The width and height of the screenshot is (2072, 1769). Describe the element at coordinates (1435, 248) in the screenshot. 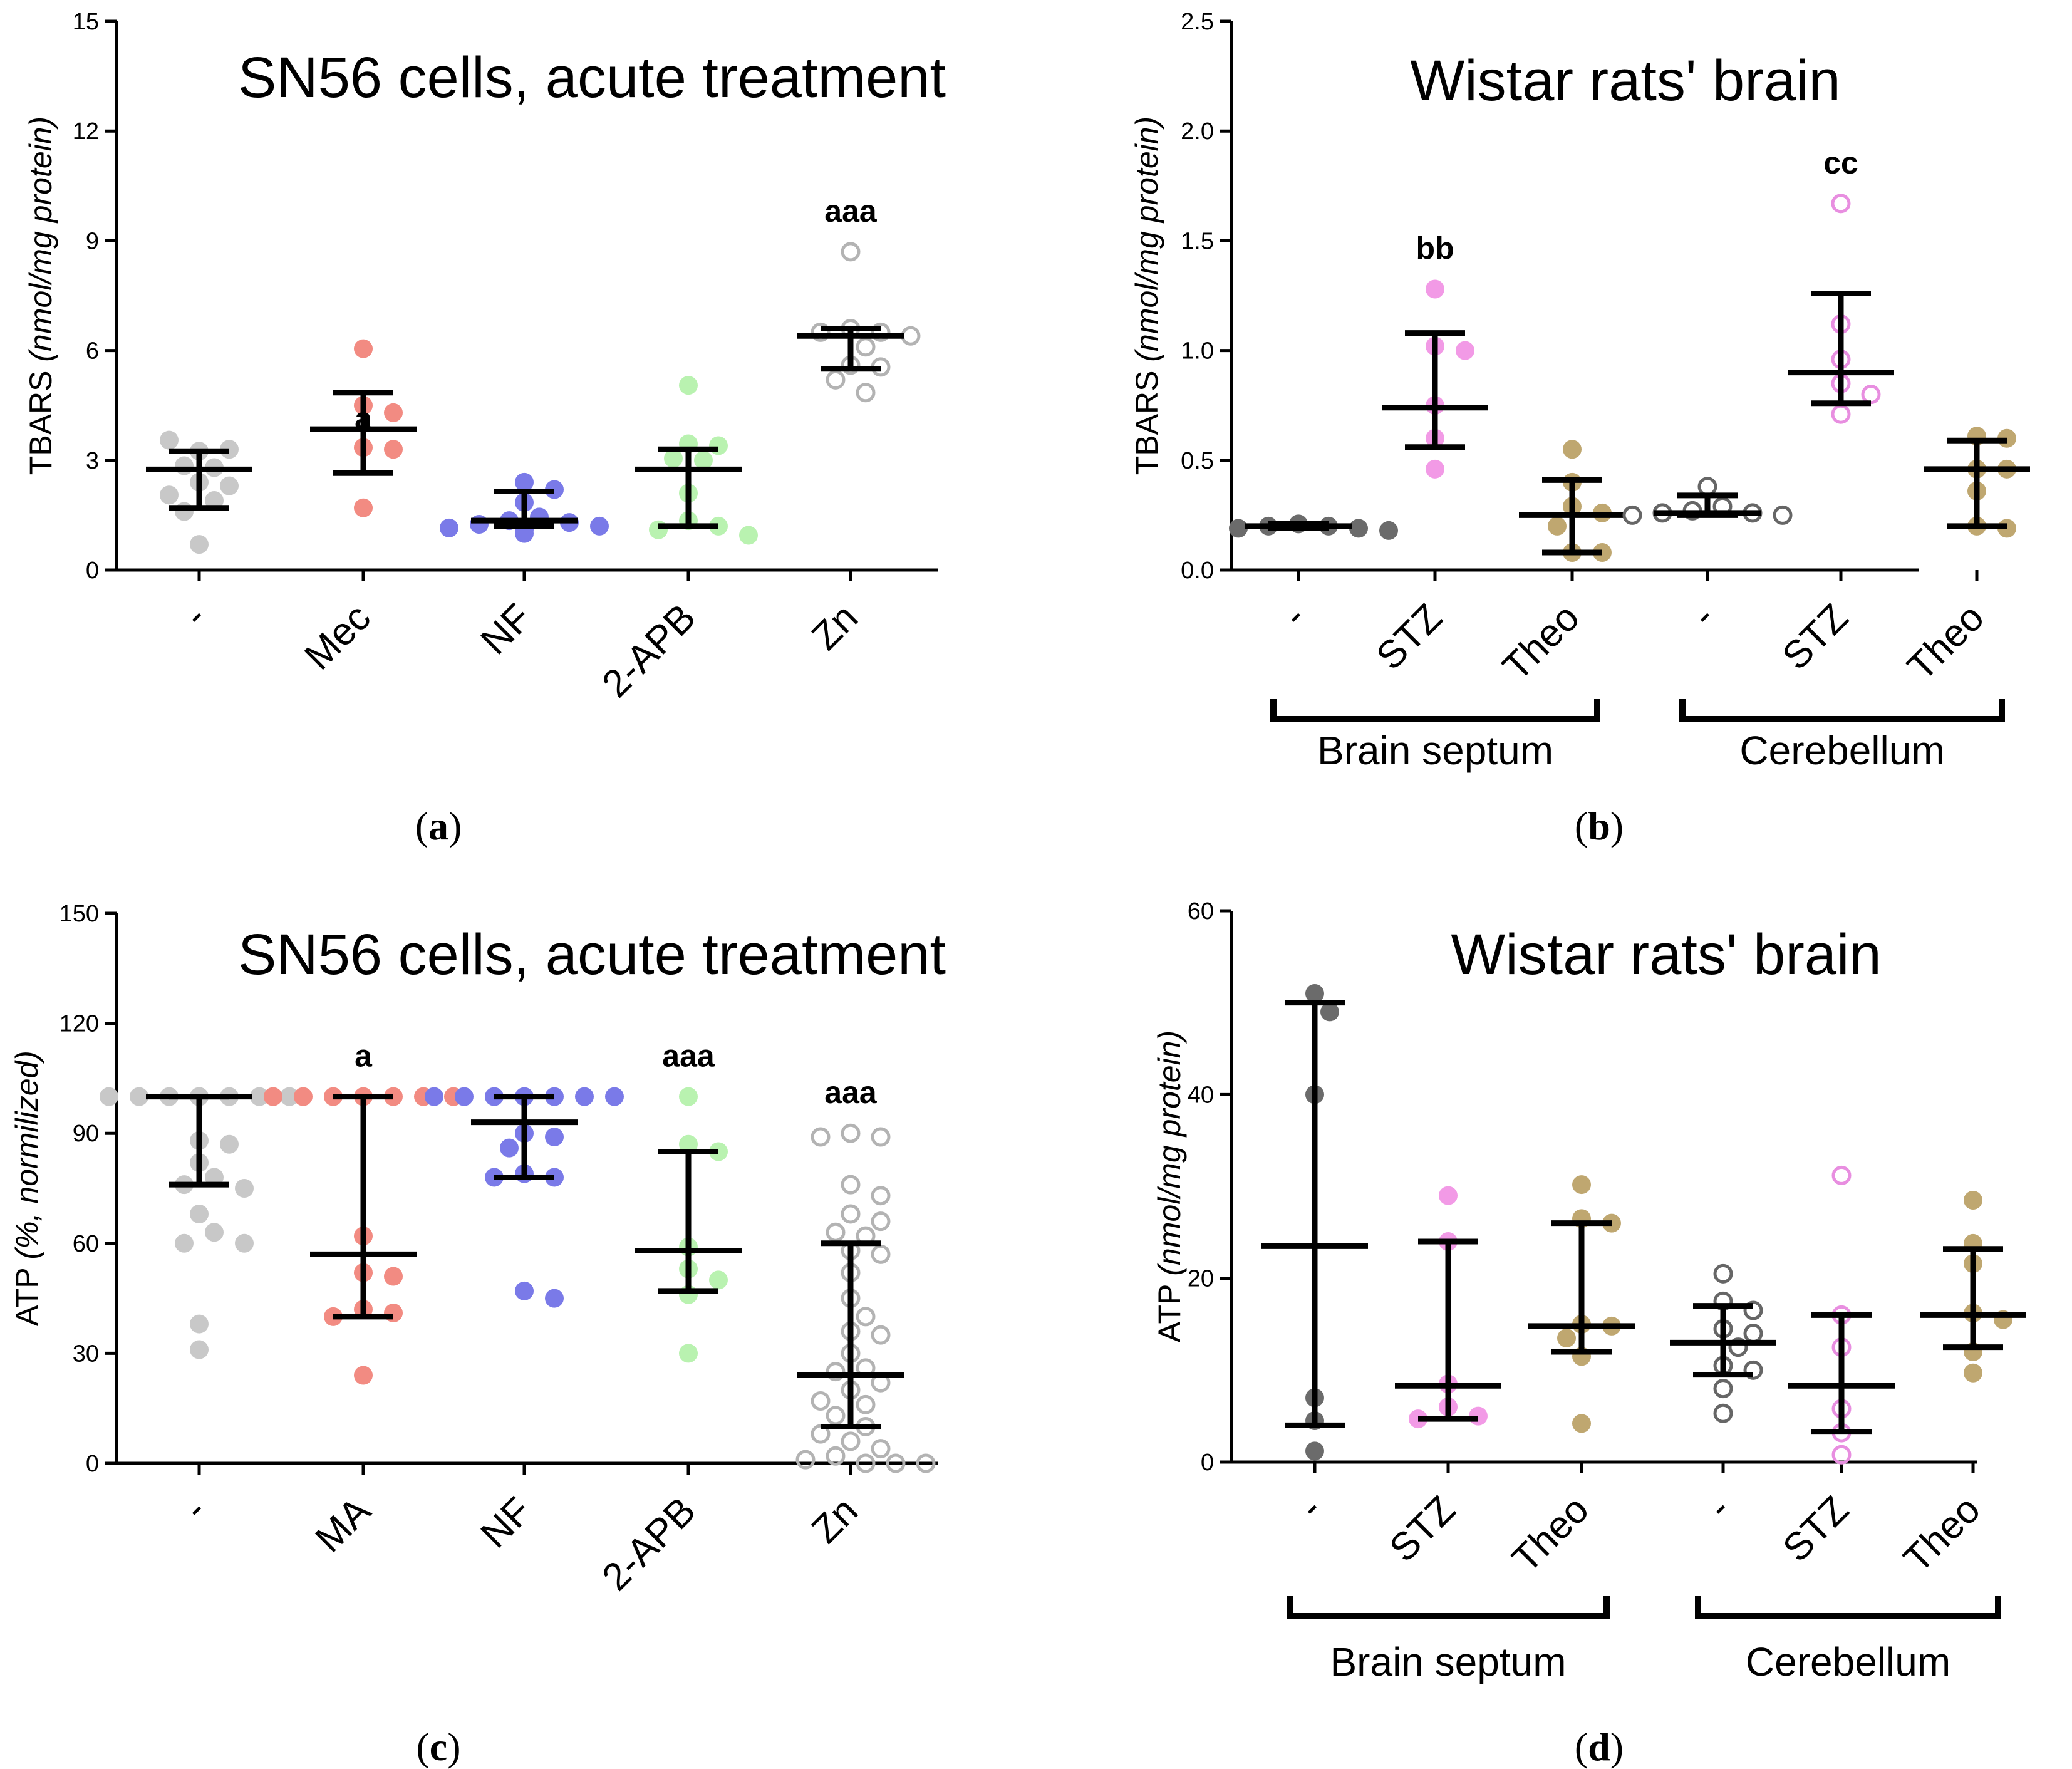

I see `significance-label: bb` at that location.